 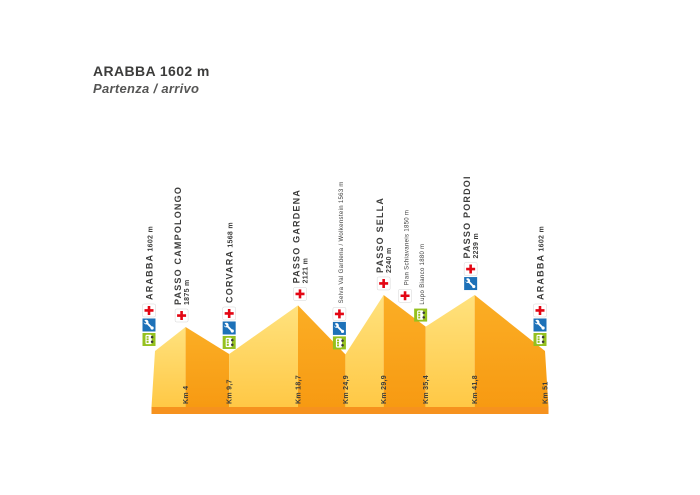 What do you see at coordinates (151, 71) in the screenshot?
I see `start-location-title: ARABBA 1602 m` at bounding box center [151, 71].